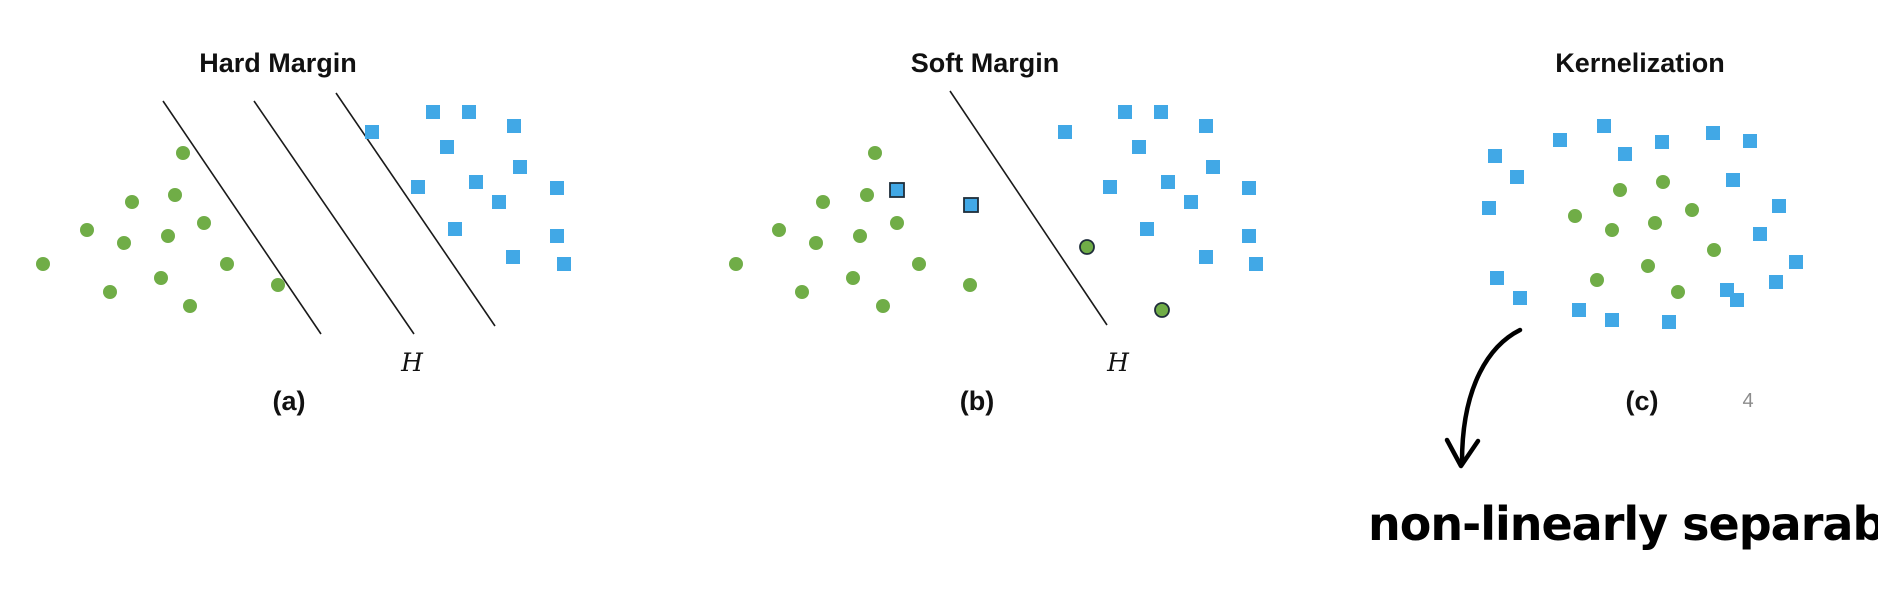  I want to click on panel-c-points, so click(1642, 224).